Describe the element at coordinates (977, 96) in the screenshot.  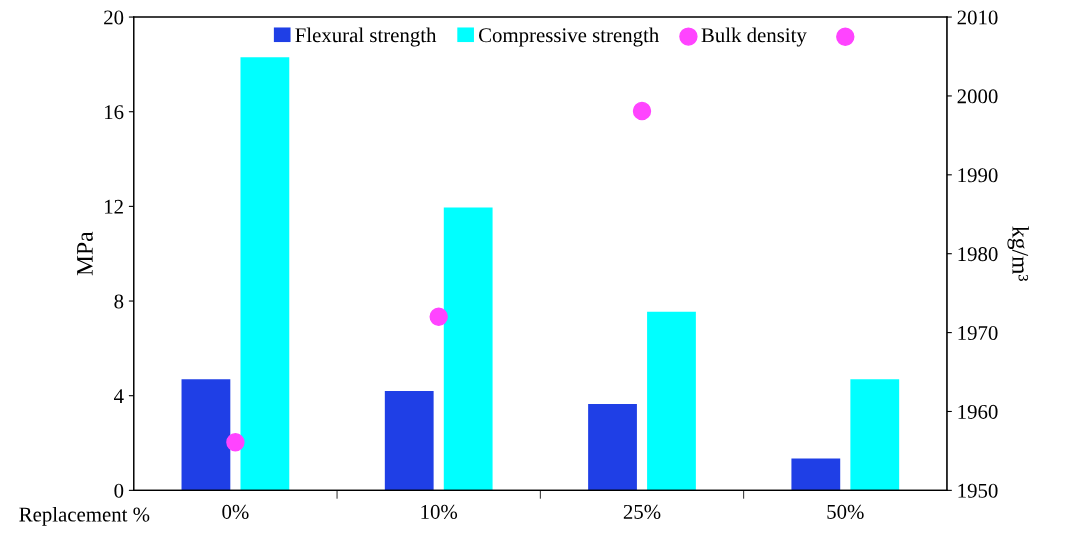
I see `y2-tick-label: 2000` at that location.